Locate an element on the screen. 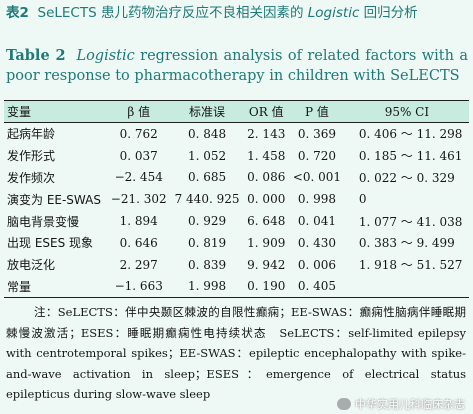 This screenshot has height=414, width=473. caption-cn-italic: Logistic is located at coordinates (333, 13).